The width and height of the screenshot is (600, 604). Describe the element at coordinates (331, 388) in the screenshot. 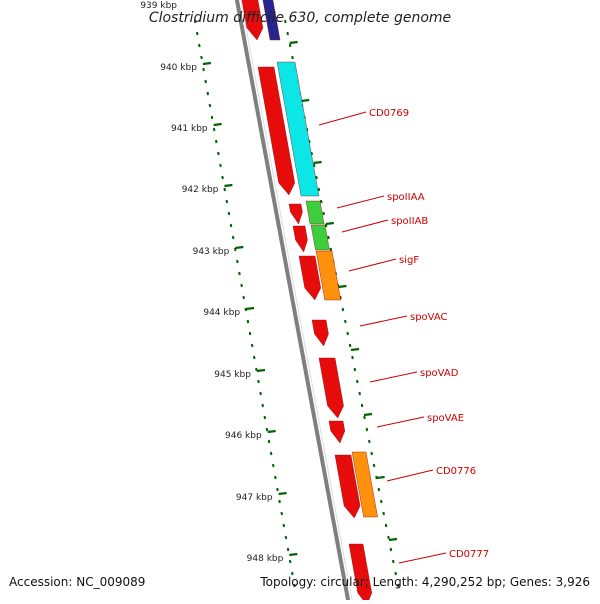

I see `feature-arrow-spoVAD` at that location.